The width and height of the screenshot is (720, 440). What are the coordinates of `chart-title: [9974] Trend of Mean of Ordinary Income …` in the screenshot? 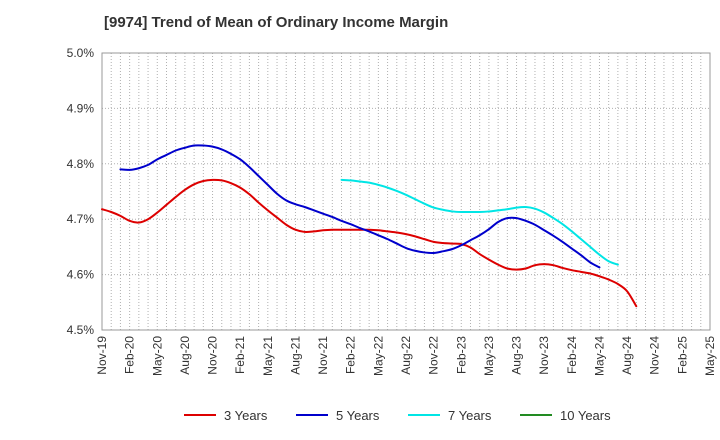 It's located at (276, 22).